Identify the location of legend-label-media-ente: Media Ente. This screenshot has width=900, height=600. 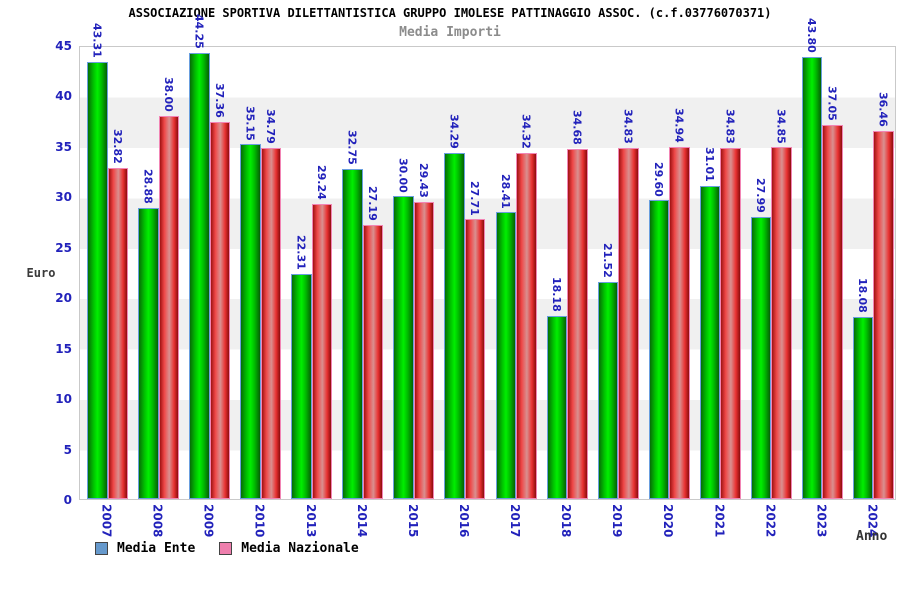
(156, 548).